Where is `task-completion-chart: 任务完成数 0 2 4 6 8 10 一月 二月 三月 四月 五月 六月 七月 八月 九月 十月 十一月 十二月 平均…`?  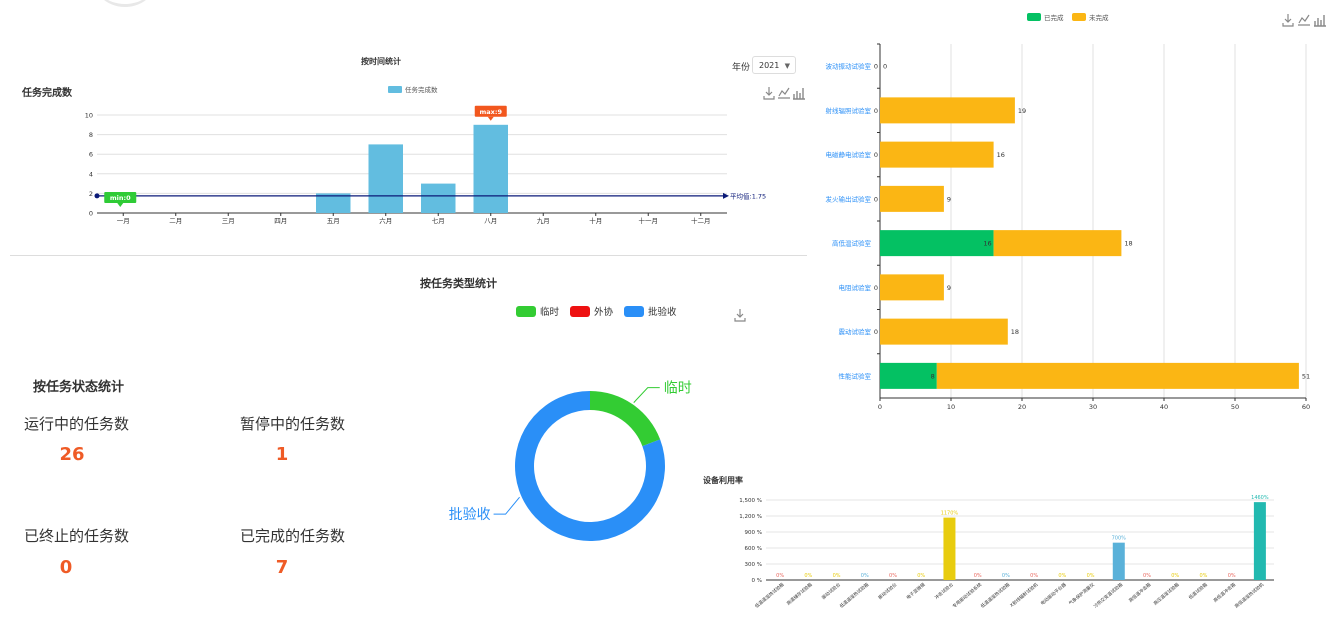 task-completion-chart: 任务完成数 0 2 4 6 8 10 一月 二月 三月 四月 五月 六月 七月 八月 九月 十月 十一月 十二月 平均… is located at coordinates (425, 155).